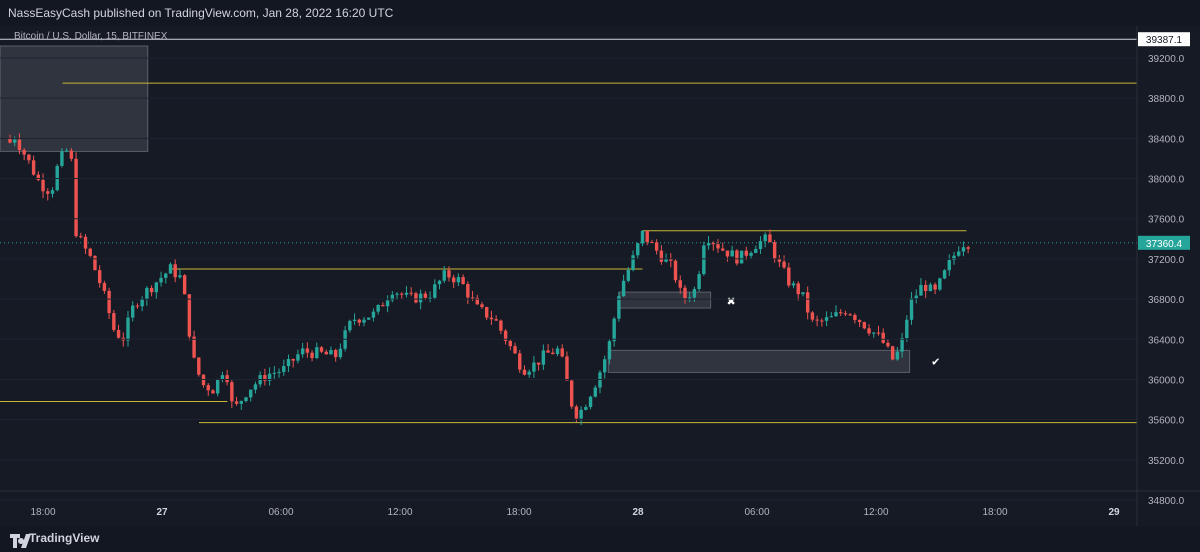 Image resolution: width=1200 pixels, height=552 pixels. I want to click on x-tick-label: 12:00, so click(399, 512).